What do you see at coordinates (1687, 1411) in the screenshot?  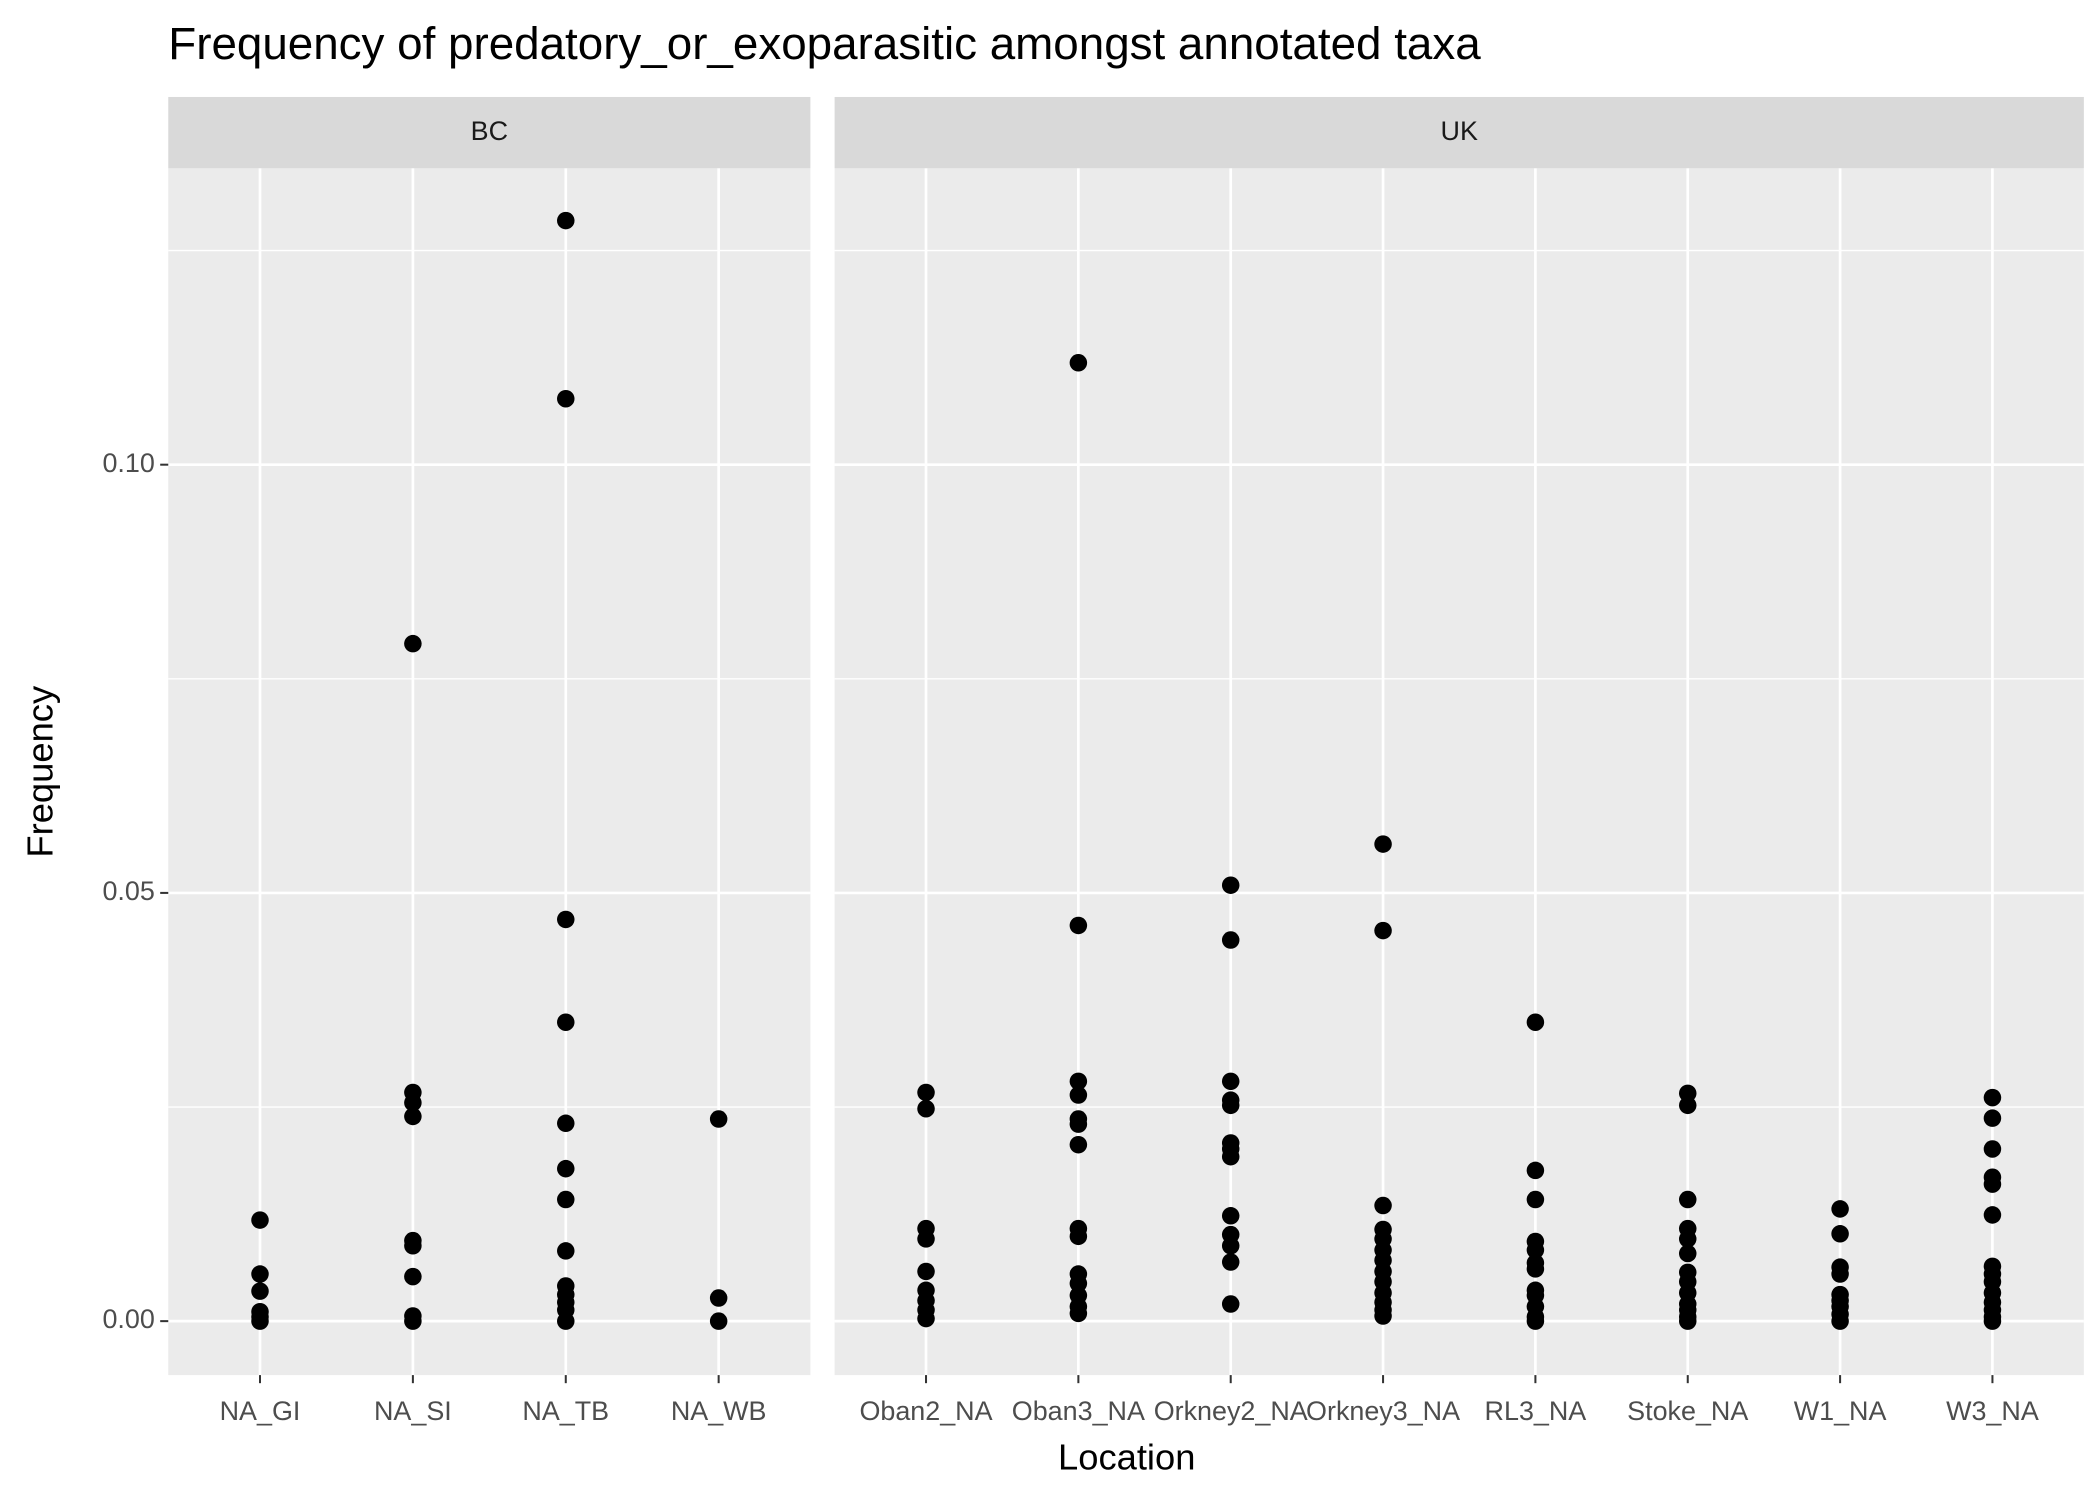 I see `x-tick-label: Stoke_NA` at bounding box center [1687, 1411].